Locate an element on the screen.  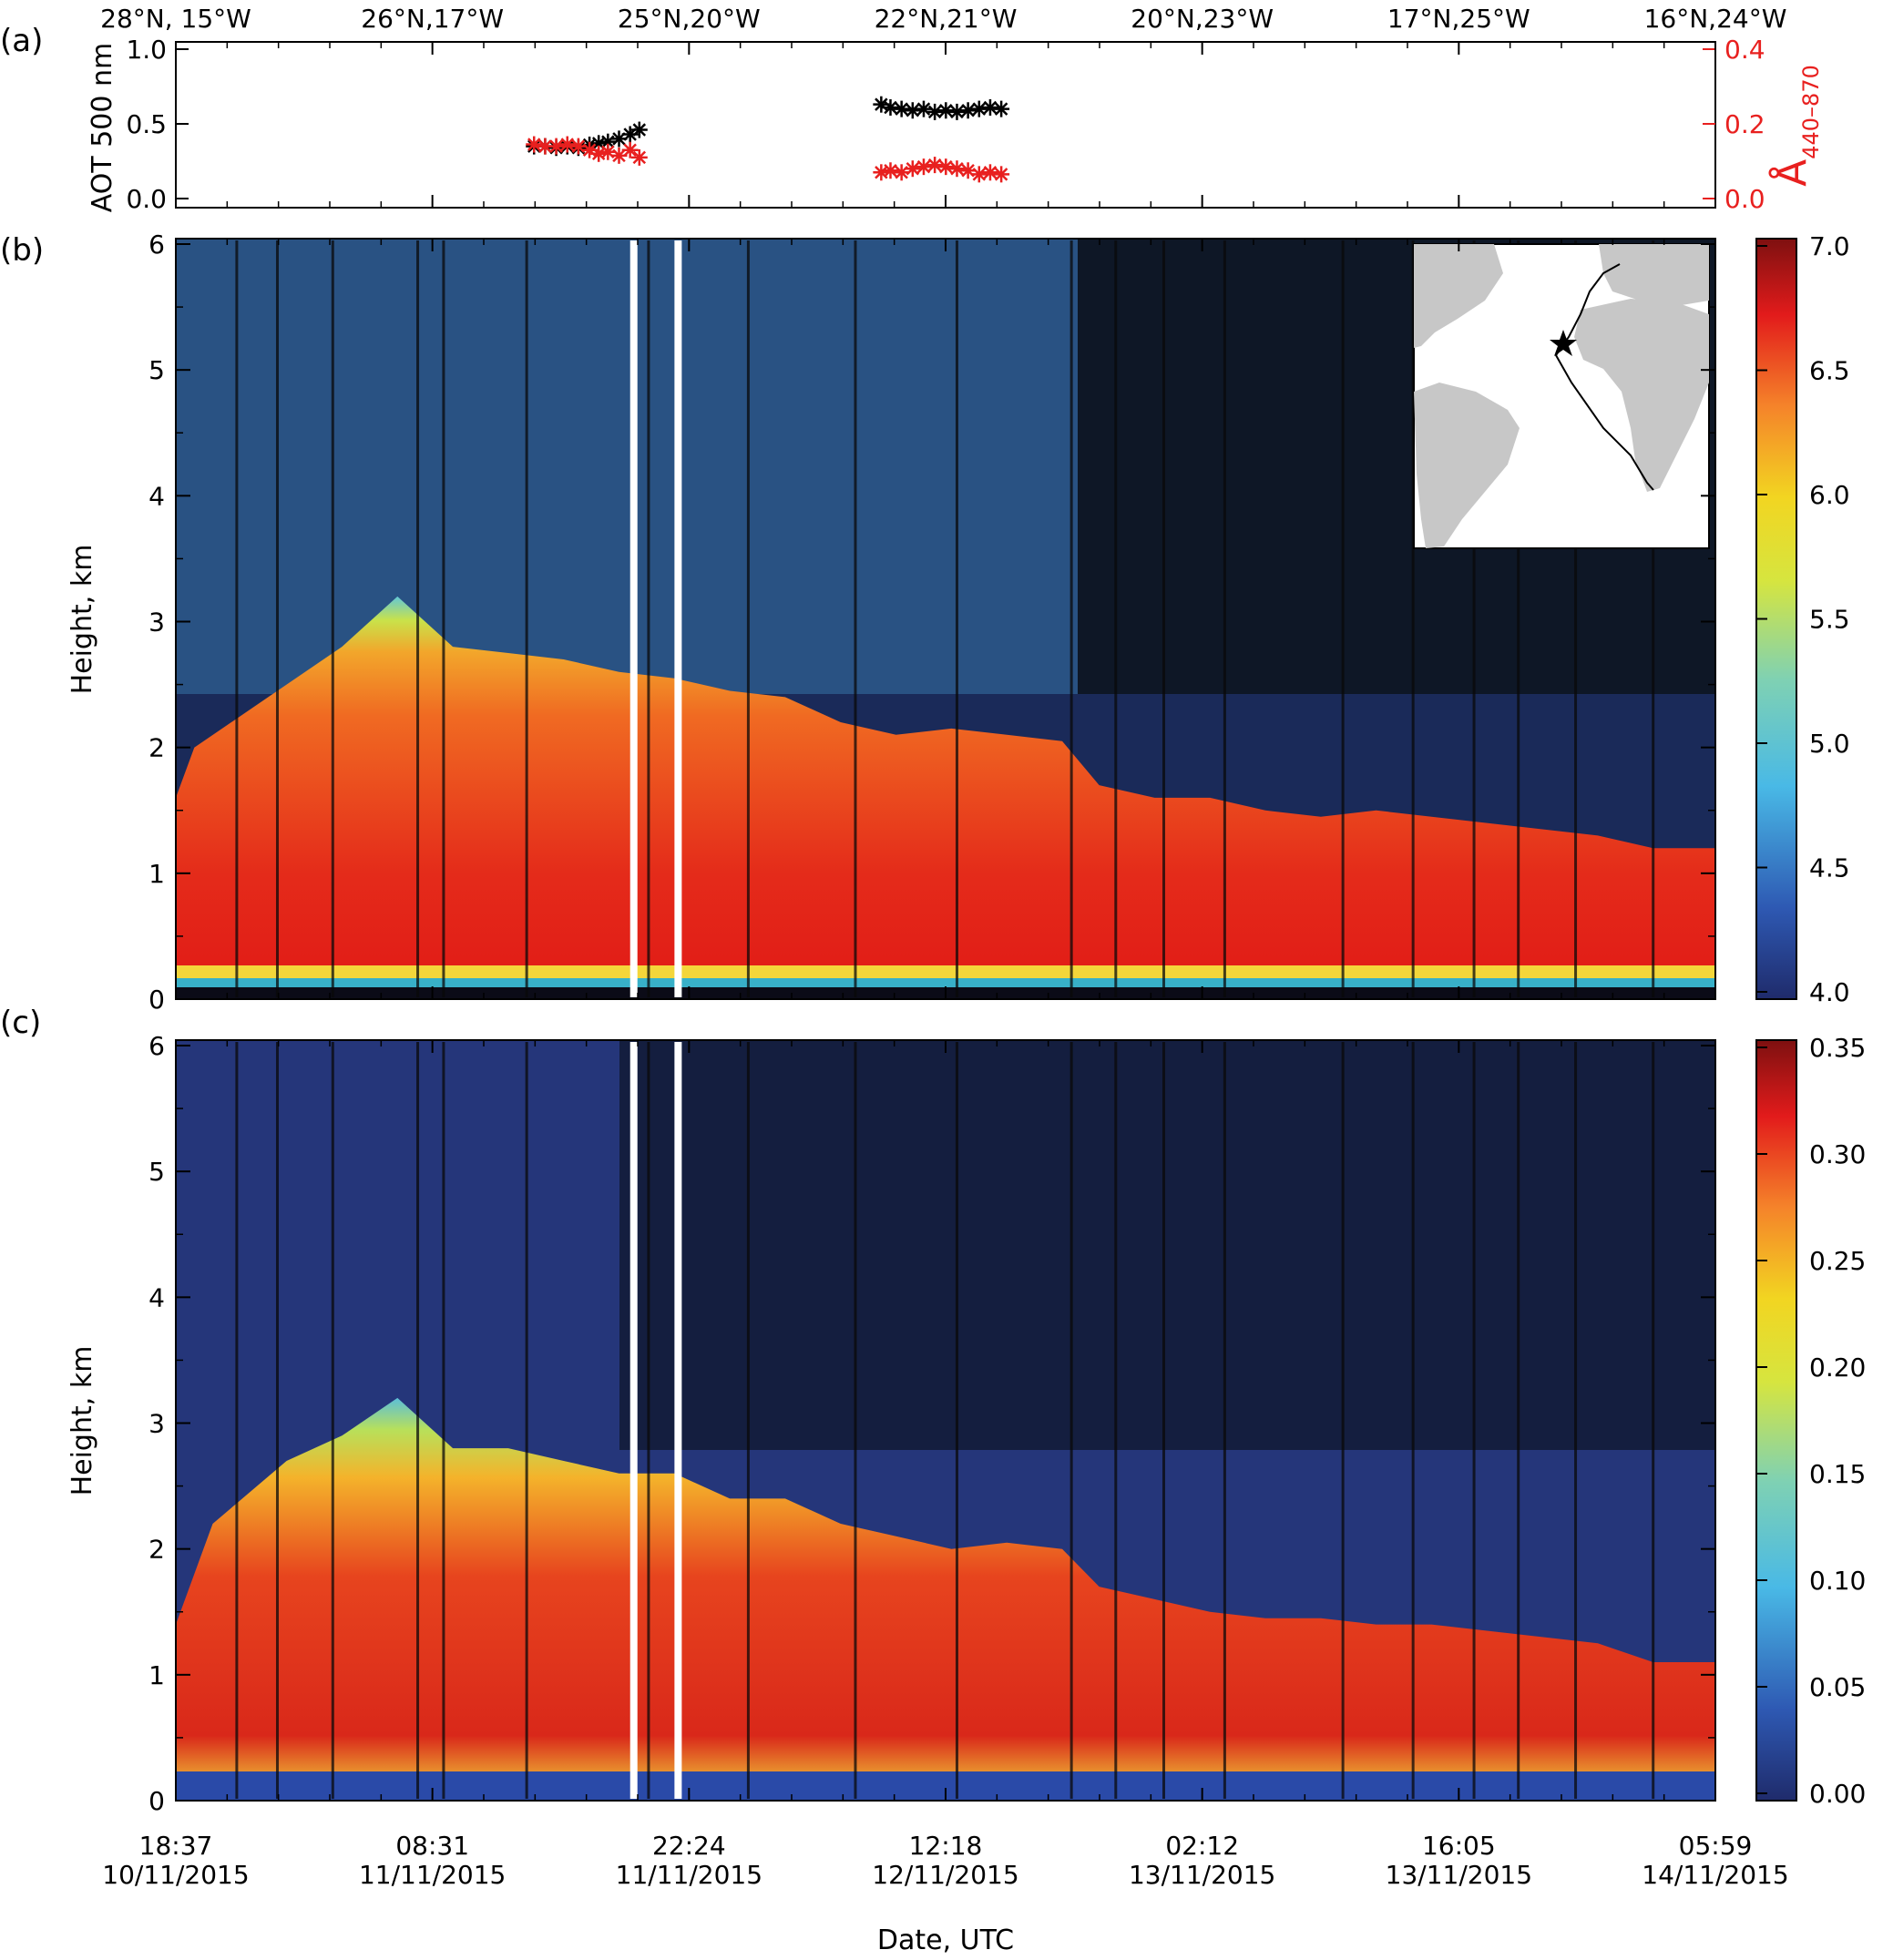
panel-c-colorbar is located at coordinates (1776, 1420).